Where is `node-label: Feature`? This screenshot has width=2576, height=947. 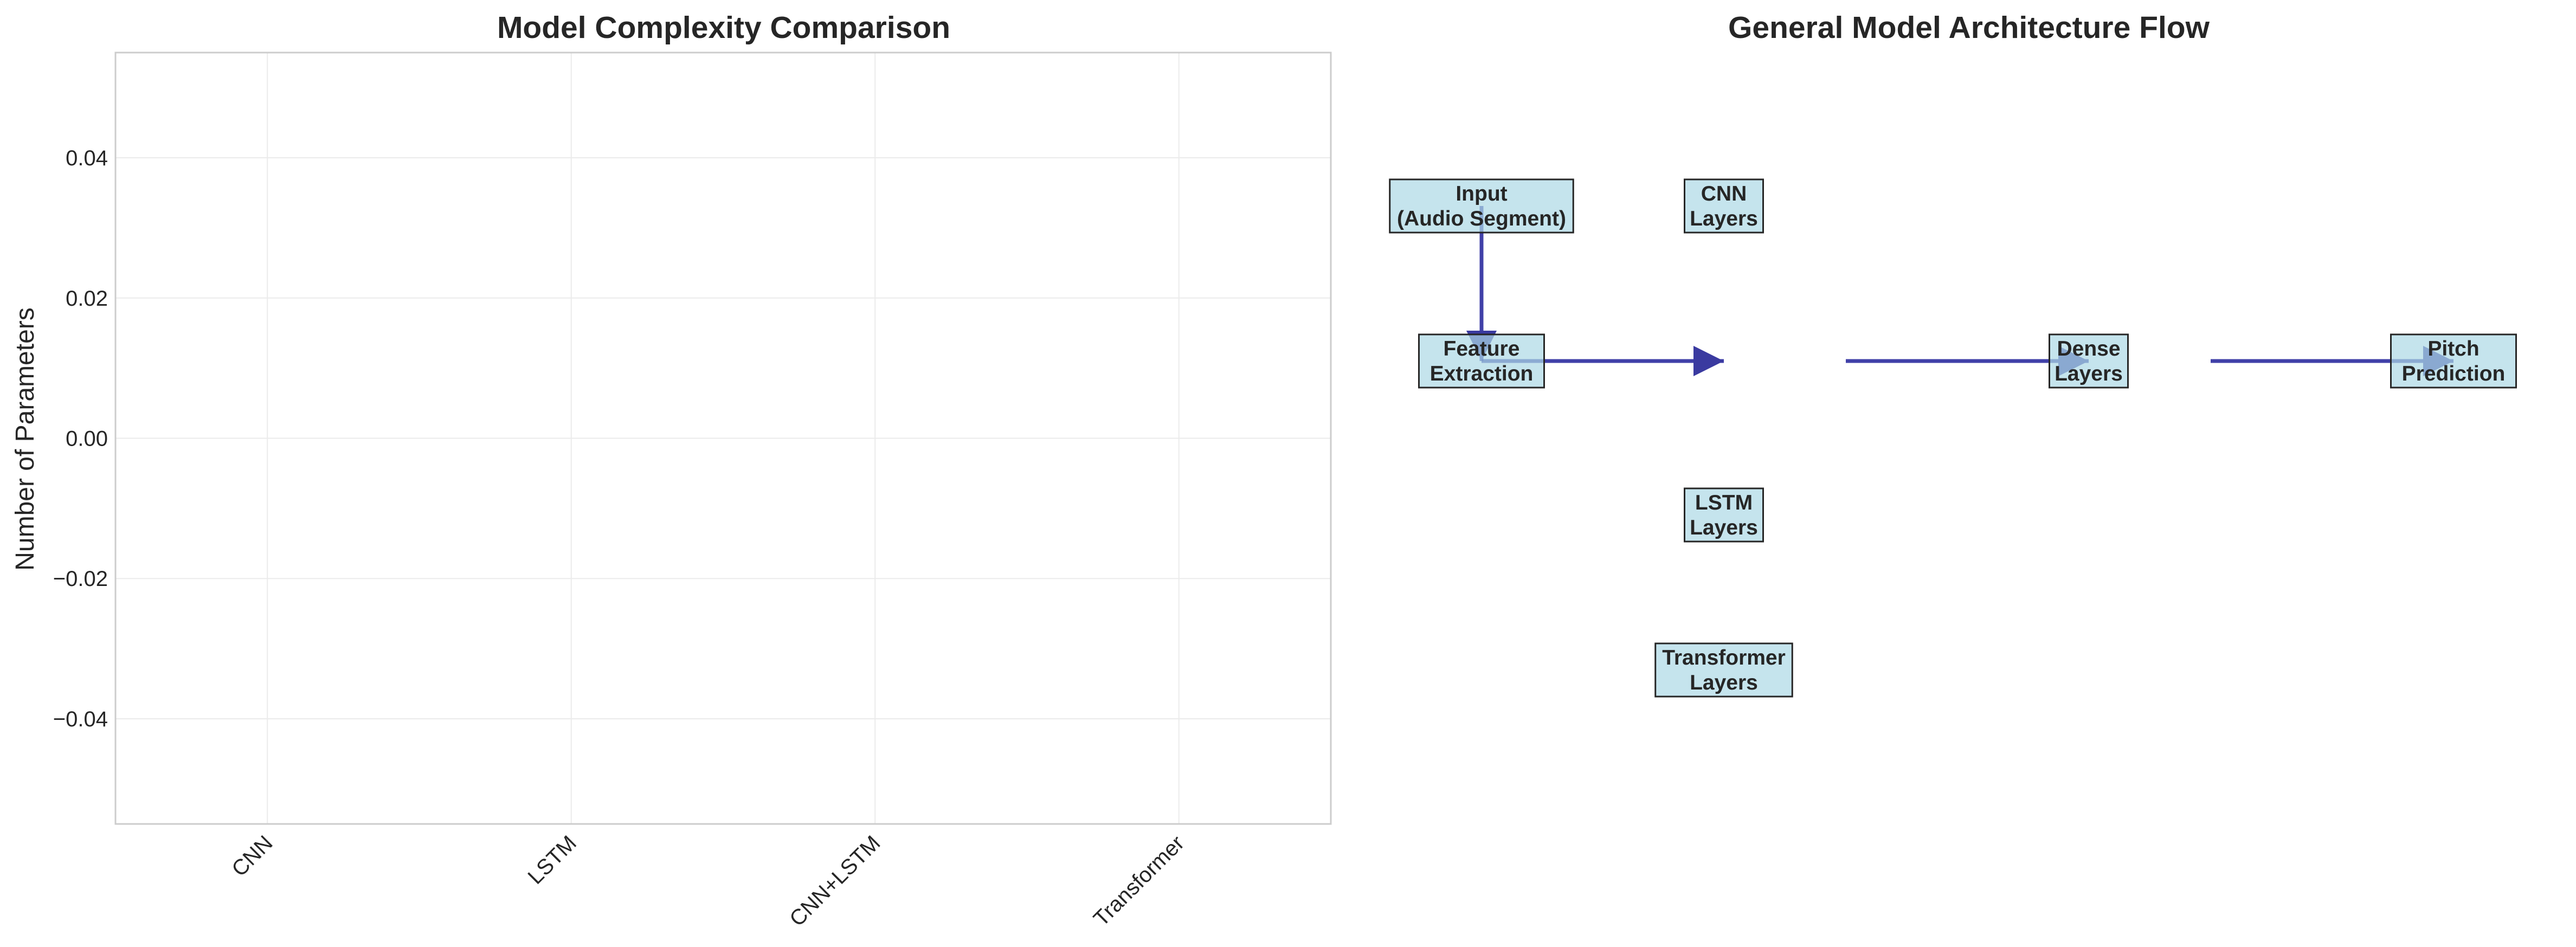 node-label: Feature is located at coordinates (1482, 348).